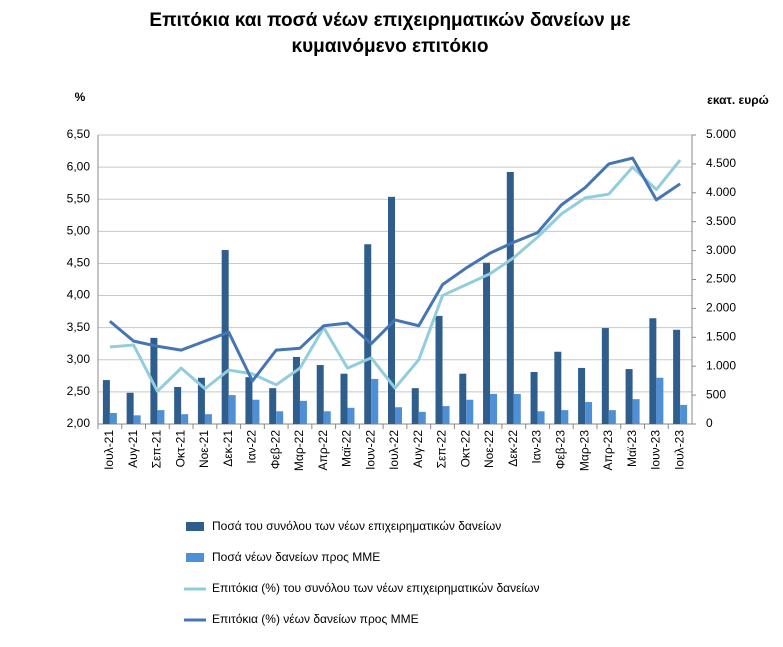 The height and width of the screenshot is (647, 783). Describe the element at coordinates (394, 450) in the screenshot. I see `x-tick-label: Ιουλ-22` at that location.